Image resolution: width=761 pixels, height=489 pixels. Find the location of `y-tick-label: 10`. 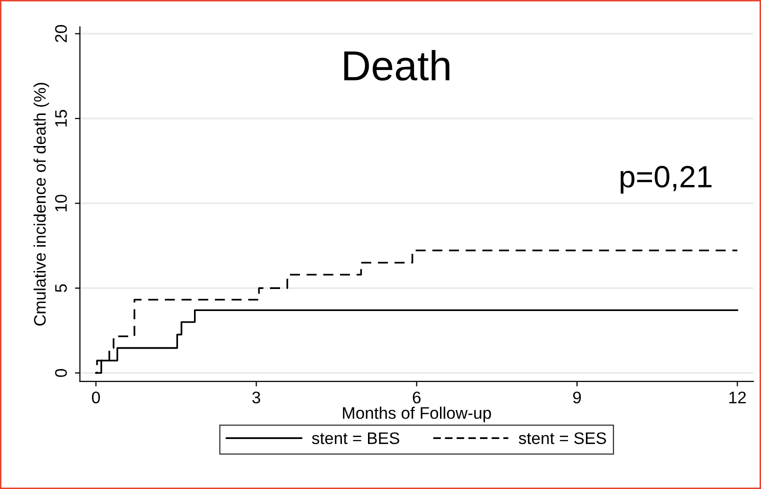

y-tick-label: 10 is located at coordinates (61, 203).